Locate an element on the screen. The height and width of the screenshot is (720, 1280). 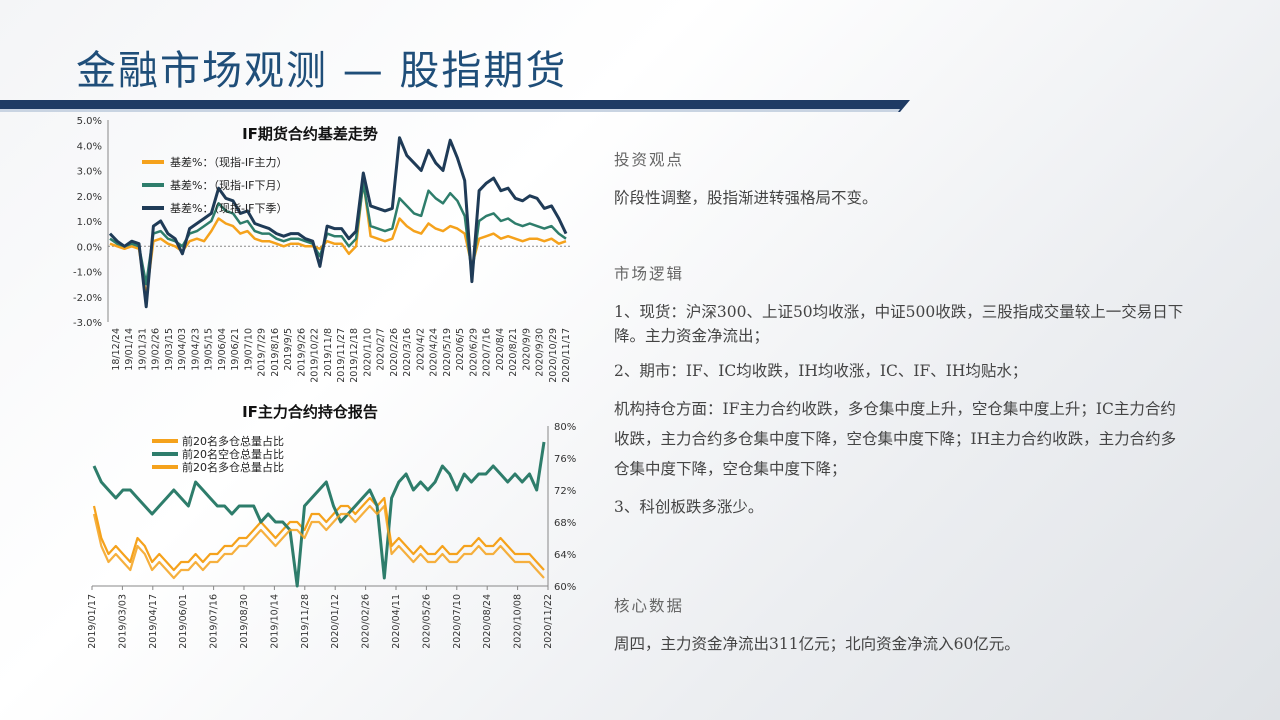
legend-label: 基差%：（现指-IF下月） is located at coordinates (229, 185).